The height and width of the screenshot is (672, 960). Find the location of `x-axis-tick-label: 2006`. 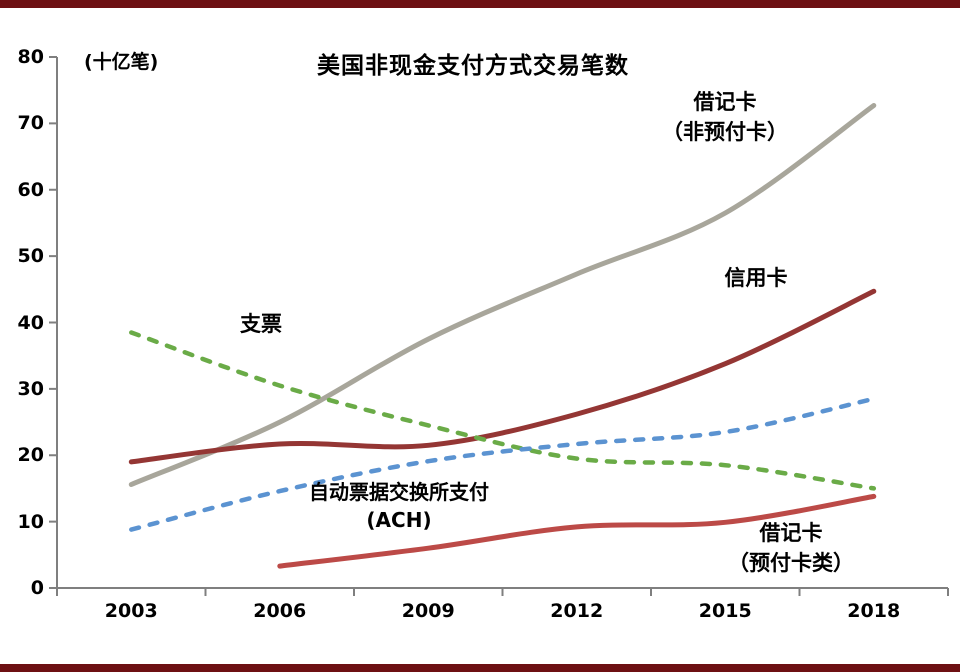

x-axis-tick-label: 2006 is located at coordinates (280, 611).